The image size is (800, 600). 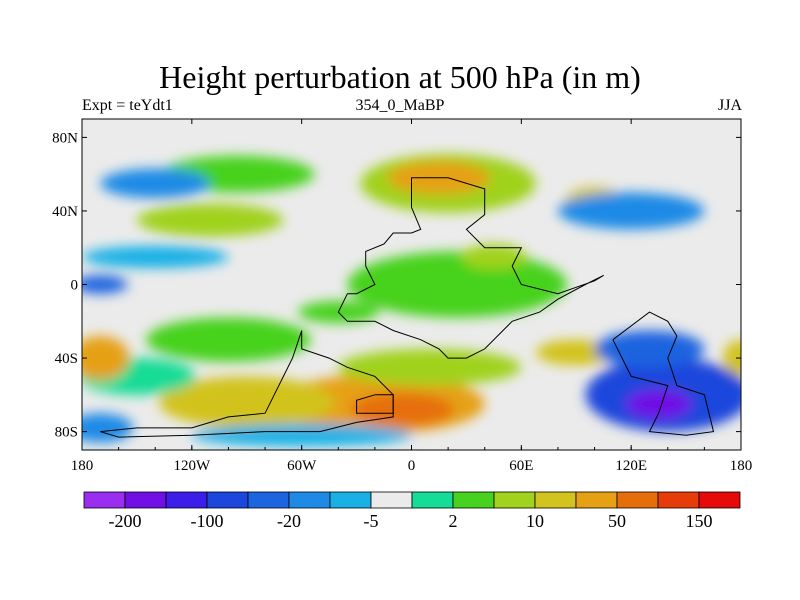 I want to click on outline-antarctica-east, so click(x=663, y=373).